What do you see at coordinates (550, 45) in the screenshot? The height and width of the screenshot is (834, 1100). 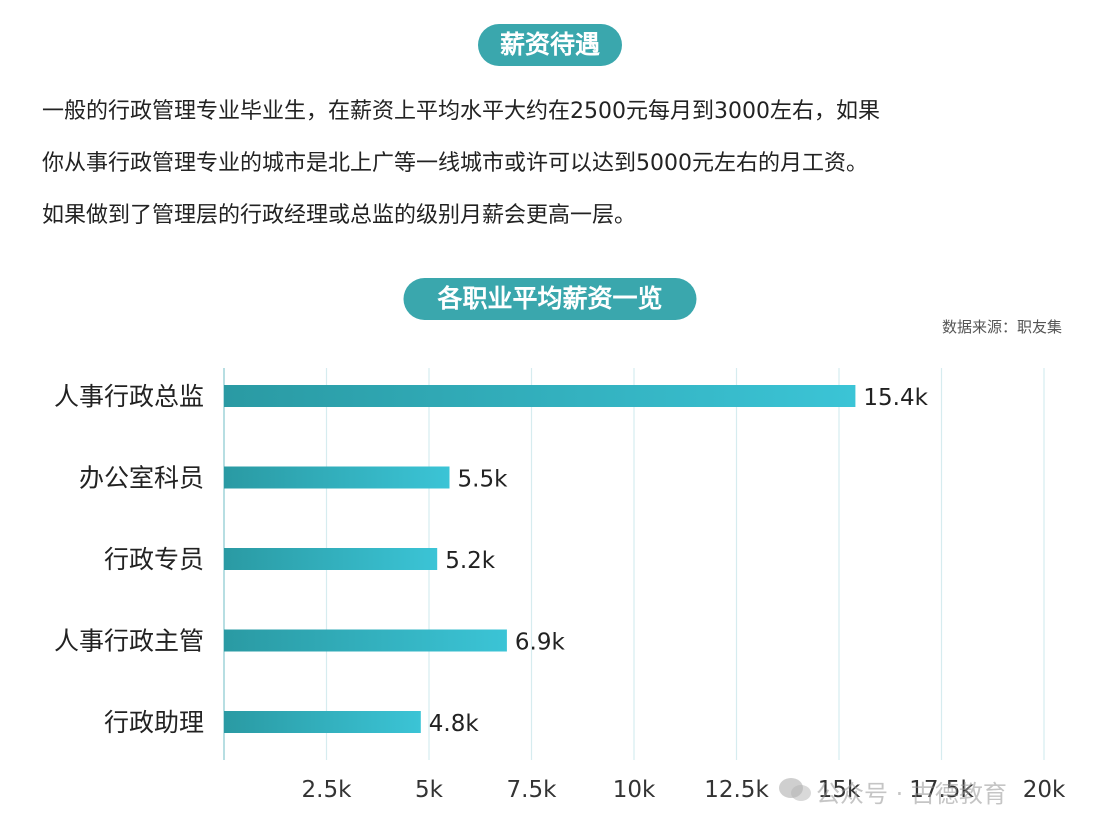 I see `section-title-salary: 薪资待遇` at bounding box center [550, 45].